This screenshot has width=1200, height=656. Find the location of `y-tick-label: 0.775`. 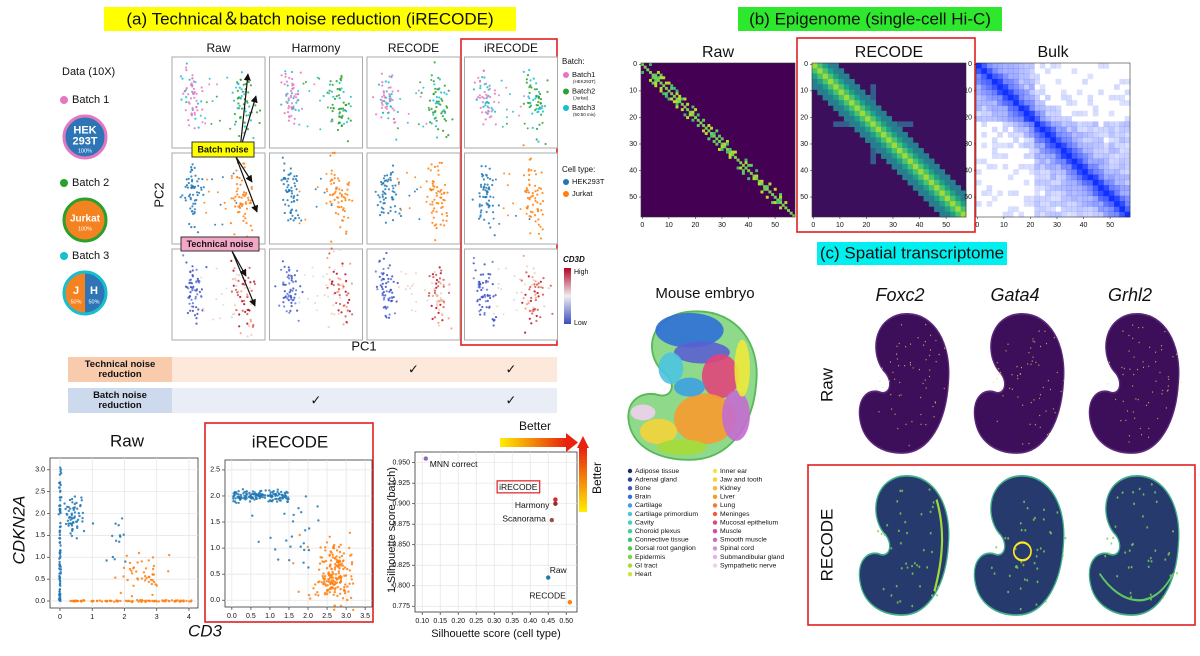

y-tick-label: 0.775 is located at coordinates (401, 606).